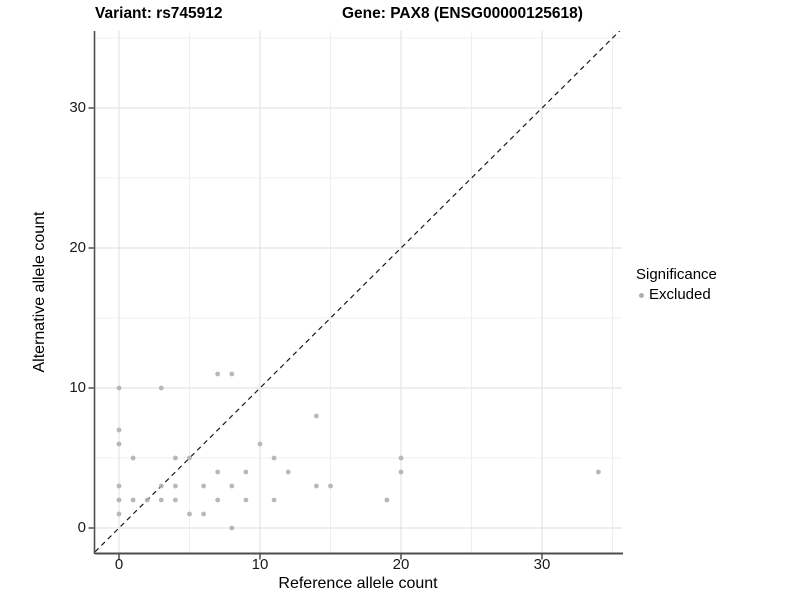 The height and width of the screenshot is (600, 800). I want to click on x-axis-title: Reference allele count, so click(358, 583).